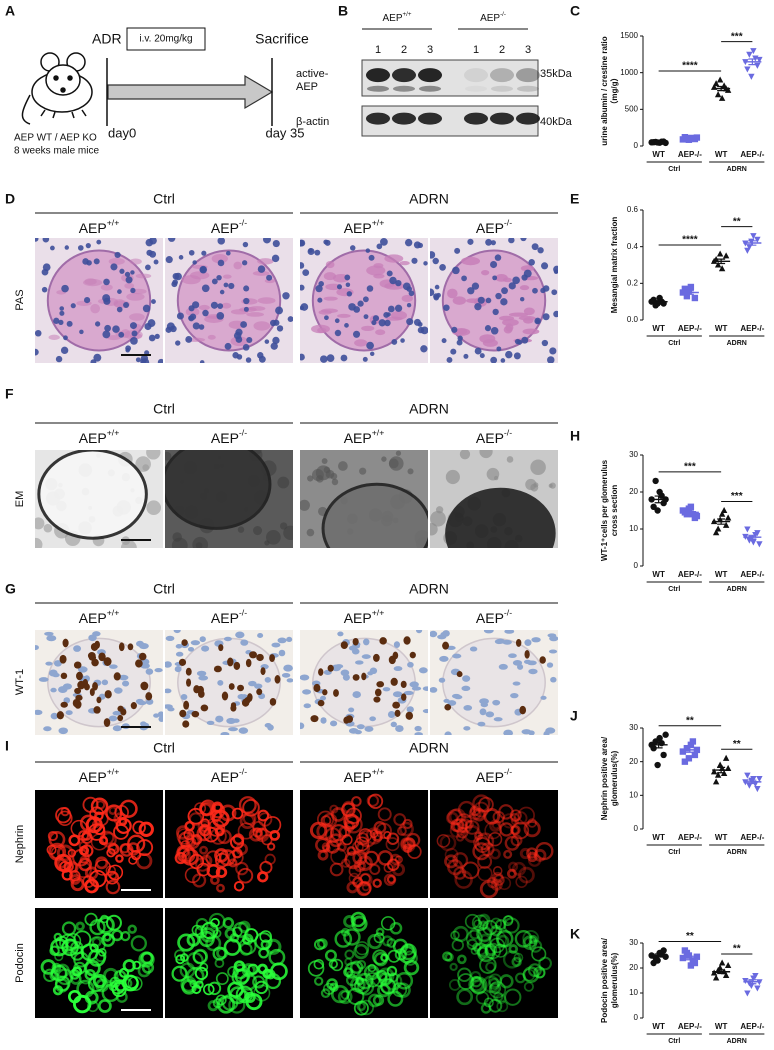 The width and height of the screenshot is (774, 1050). Describe the element at coordinates (164, 748) in the screenshot. I see `condition-label: Ctrl` at that location.